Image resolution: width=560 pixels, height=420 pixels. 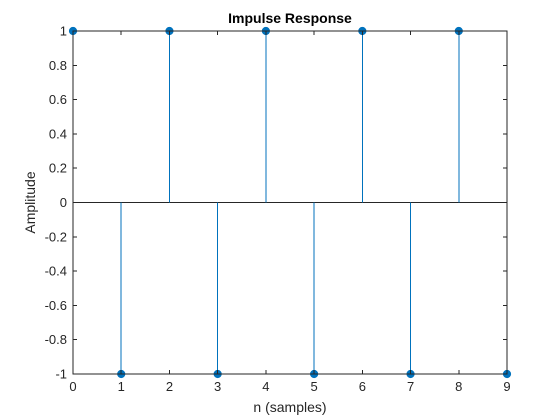 I want to click on y-tick-label: 0.4, so click(x=58, y=133).